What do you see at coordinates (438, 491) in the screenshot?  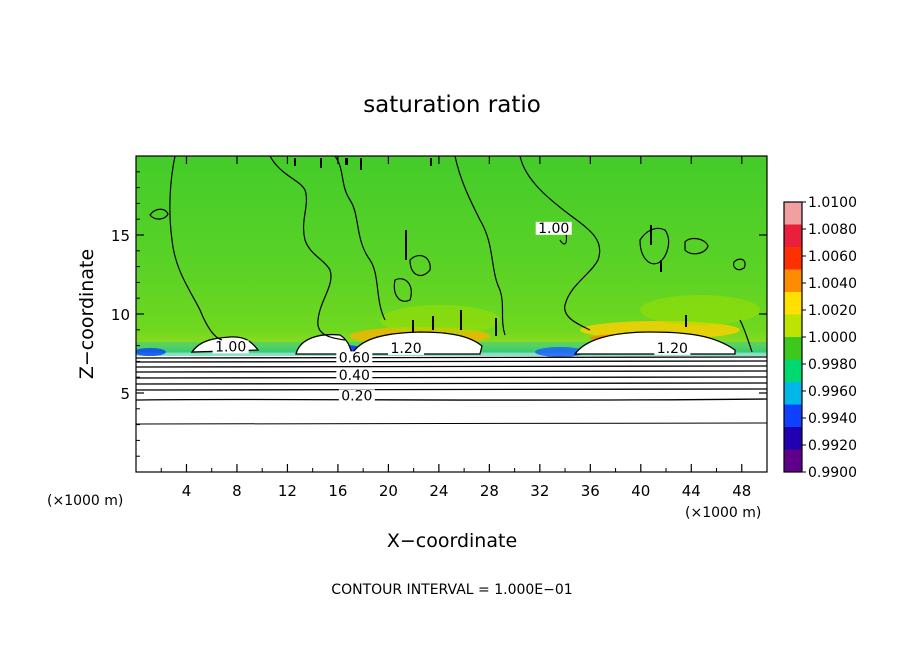 I see `x-tick-label: 24` at bounding box center [438, 491].